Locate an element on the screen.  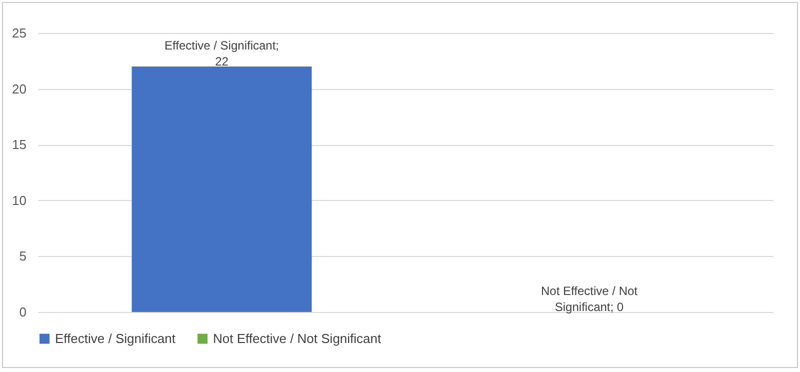
y-tick-label: 15 is located at coordinates (19, 144).